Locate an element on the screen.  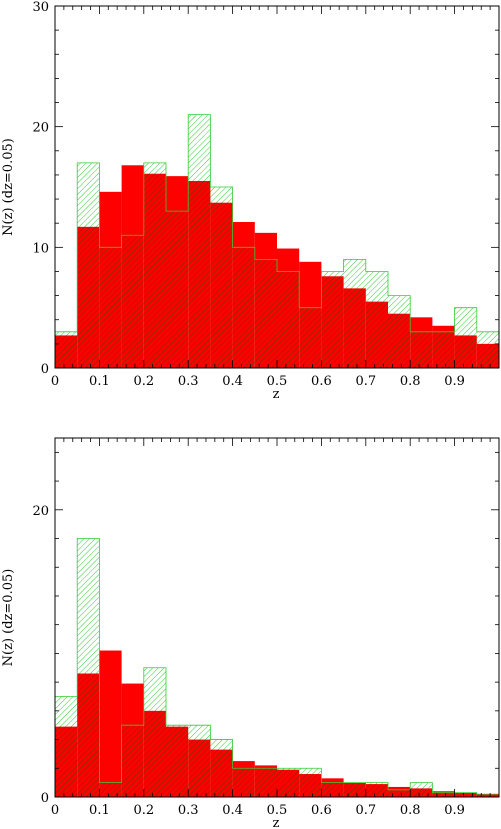
red-bar is located at coordinates (110, 723).